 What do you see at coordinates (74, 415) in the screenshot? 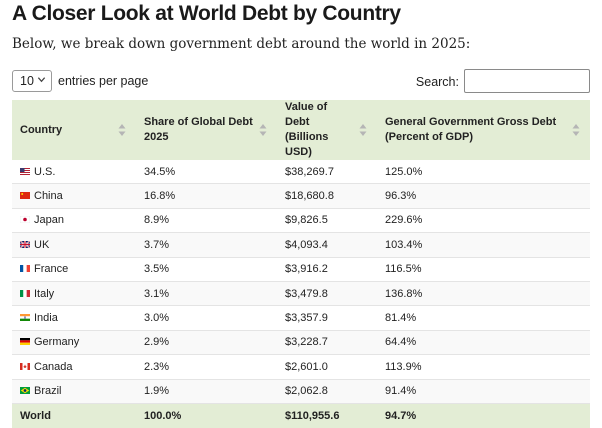
I see `footer-country: World` at bounding box center [74, 415].